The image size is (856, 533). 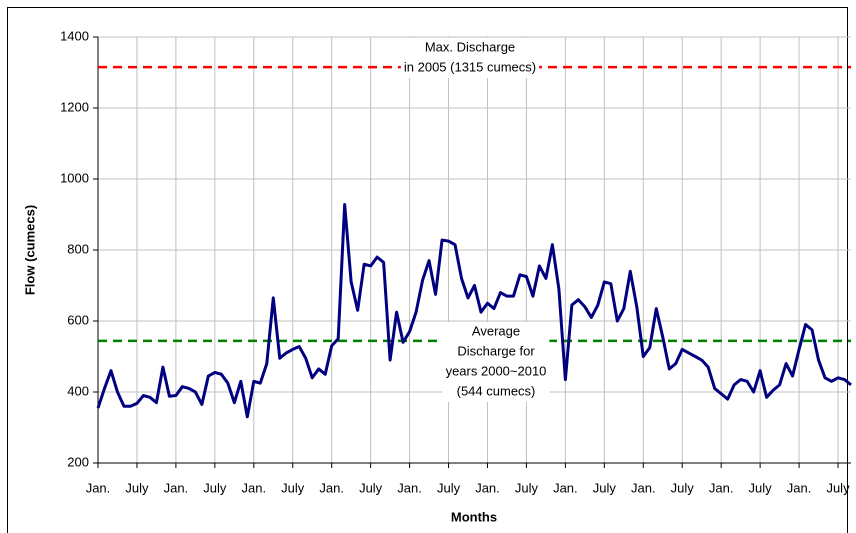 What do you see at coordinates (78, 390) in the screenshot?
I see `y-tick-label: 400` at bounding box center [78, 390].